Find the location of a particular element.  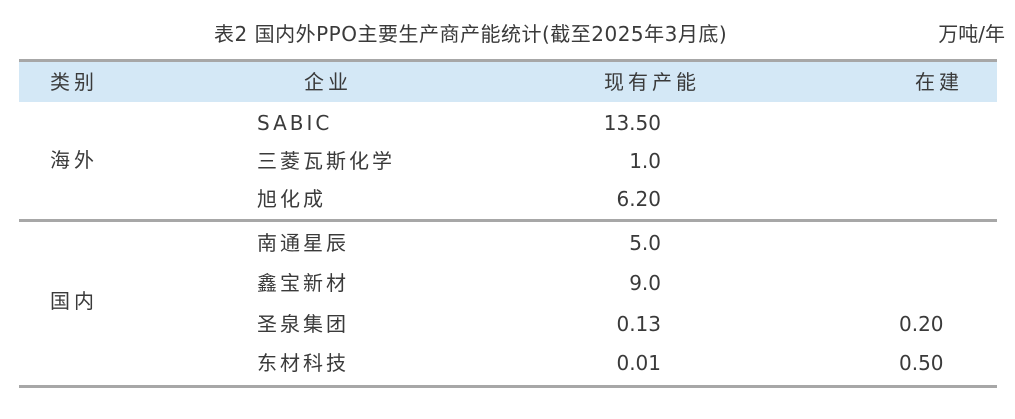

table-title: 表2 国内外PPO主要生产商产能统计(截至2025年3月底) is located at coordinates (471, 34).